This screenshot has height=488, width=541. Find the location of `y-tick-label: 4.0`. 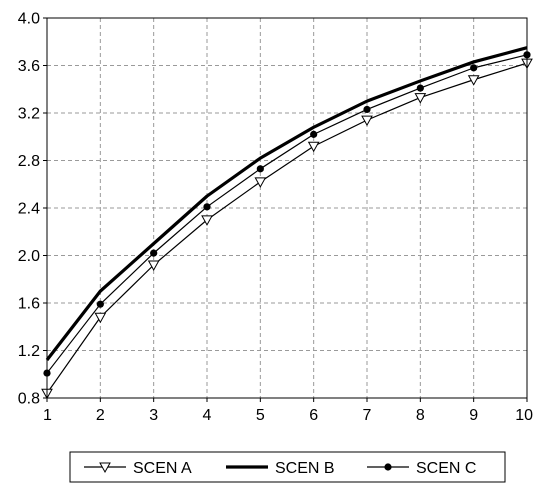

y-tick-label: 4.0 is located at coordinates (29, 19).